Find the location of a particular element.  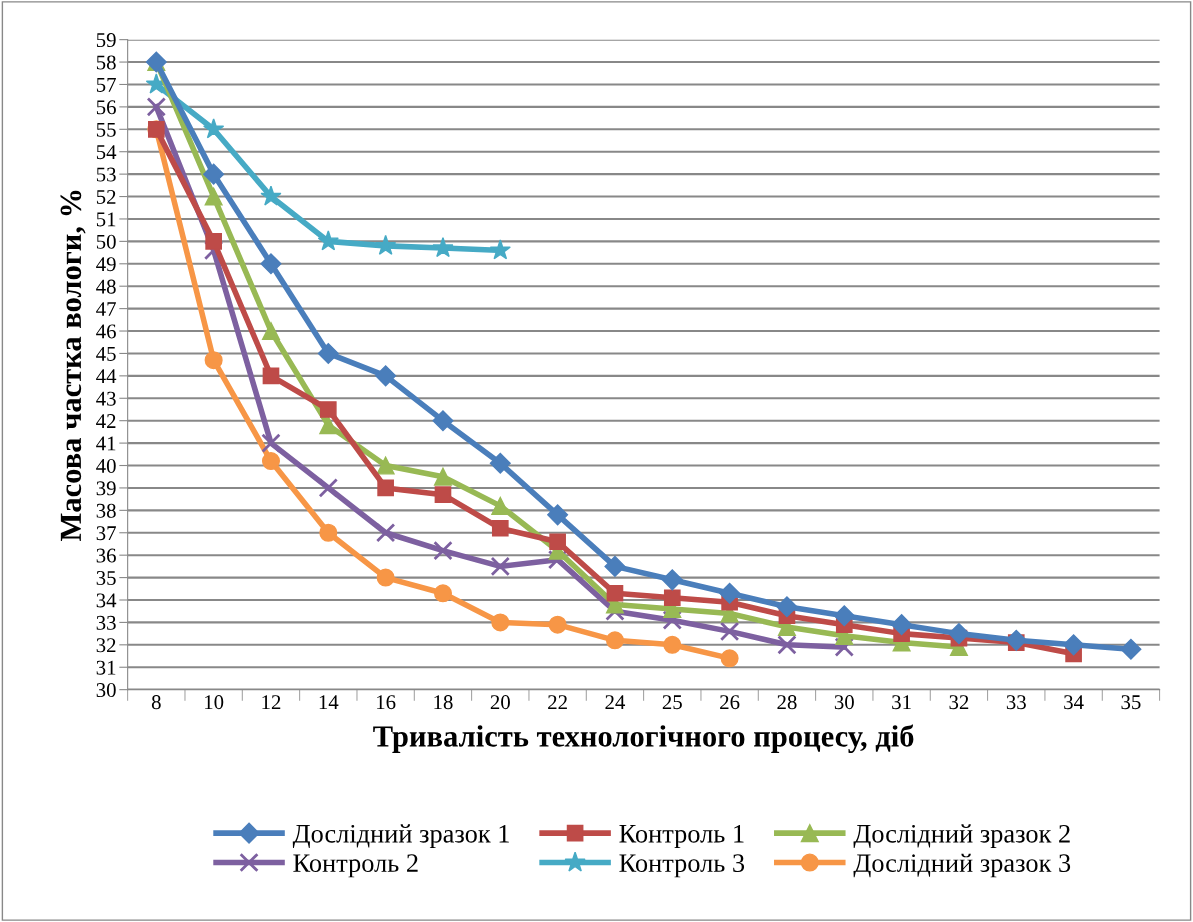

x-axis-title: Тривалість технологічного процесу, діб is located at coordinates (643, 738).